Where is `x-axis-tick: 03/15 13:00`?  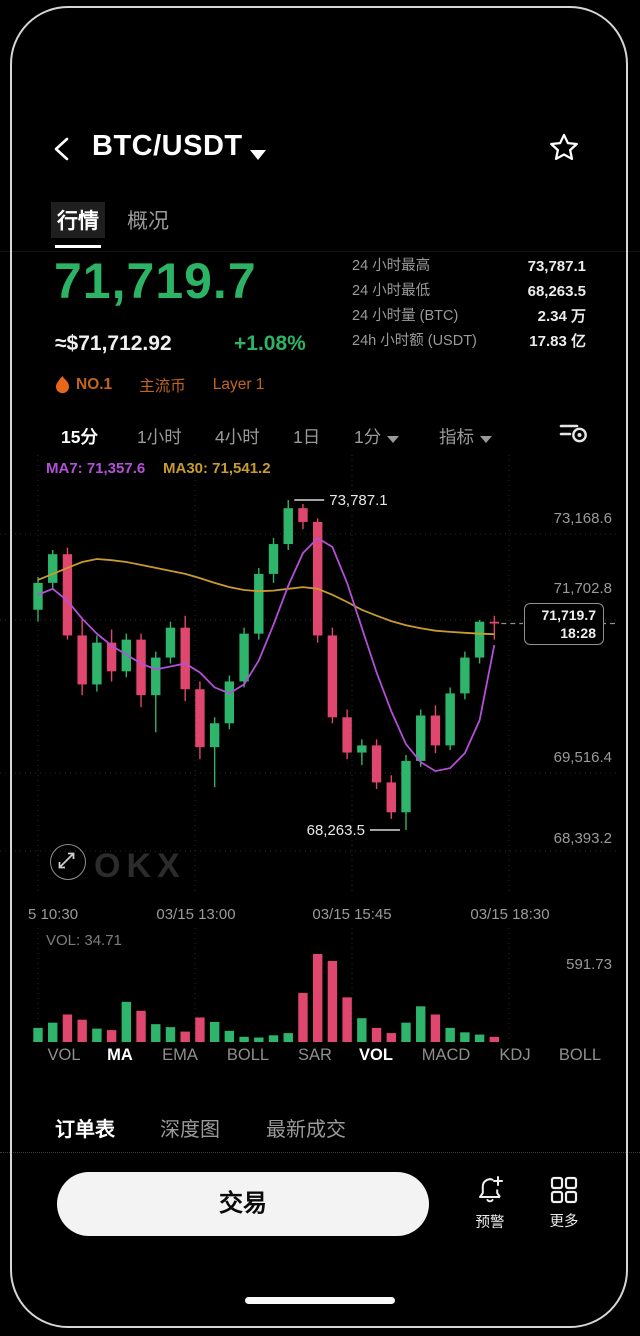 x-axis-tick: 03/15 13:00 is located at coordinates (196, 914).